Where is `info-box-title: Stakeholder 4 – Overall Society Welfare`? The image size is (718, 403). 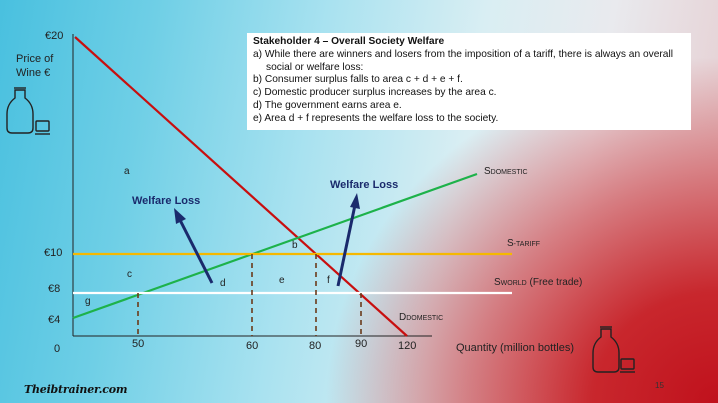
info-box-title: Stakeholder 4 – Overall Society Welfare is located at coordinates (349, 41).